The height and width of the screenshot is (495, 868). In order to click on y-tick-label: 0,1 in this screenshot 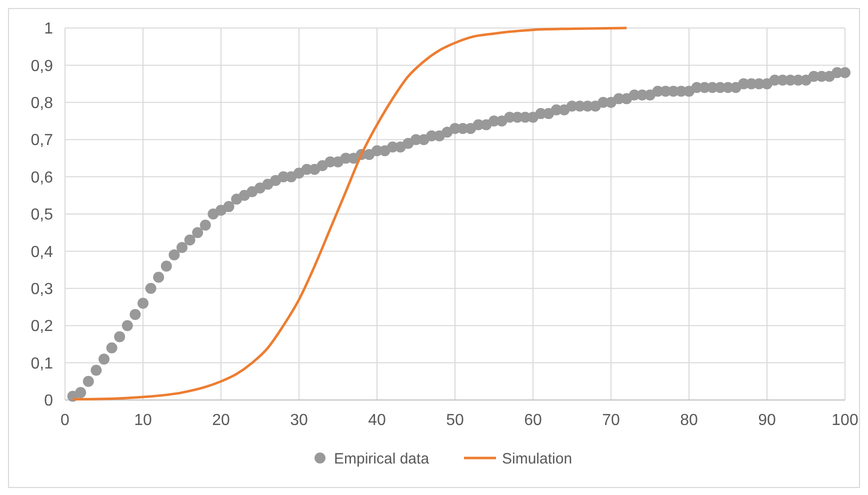, I will do `click(42, 363)`.